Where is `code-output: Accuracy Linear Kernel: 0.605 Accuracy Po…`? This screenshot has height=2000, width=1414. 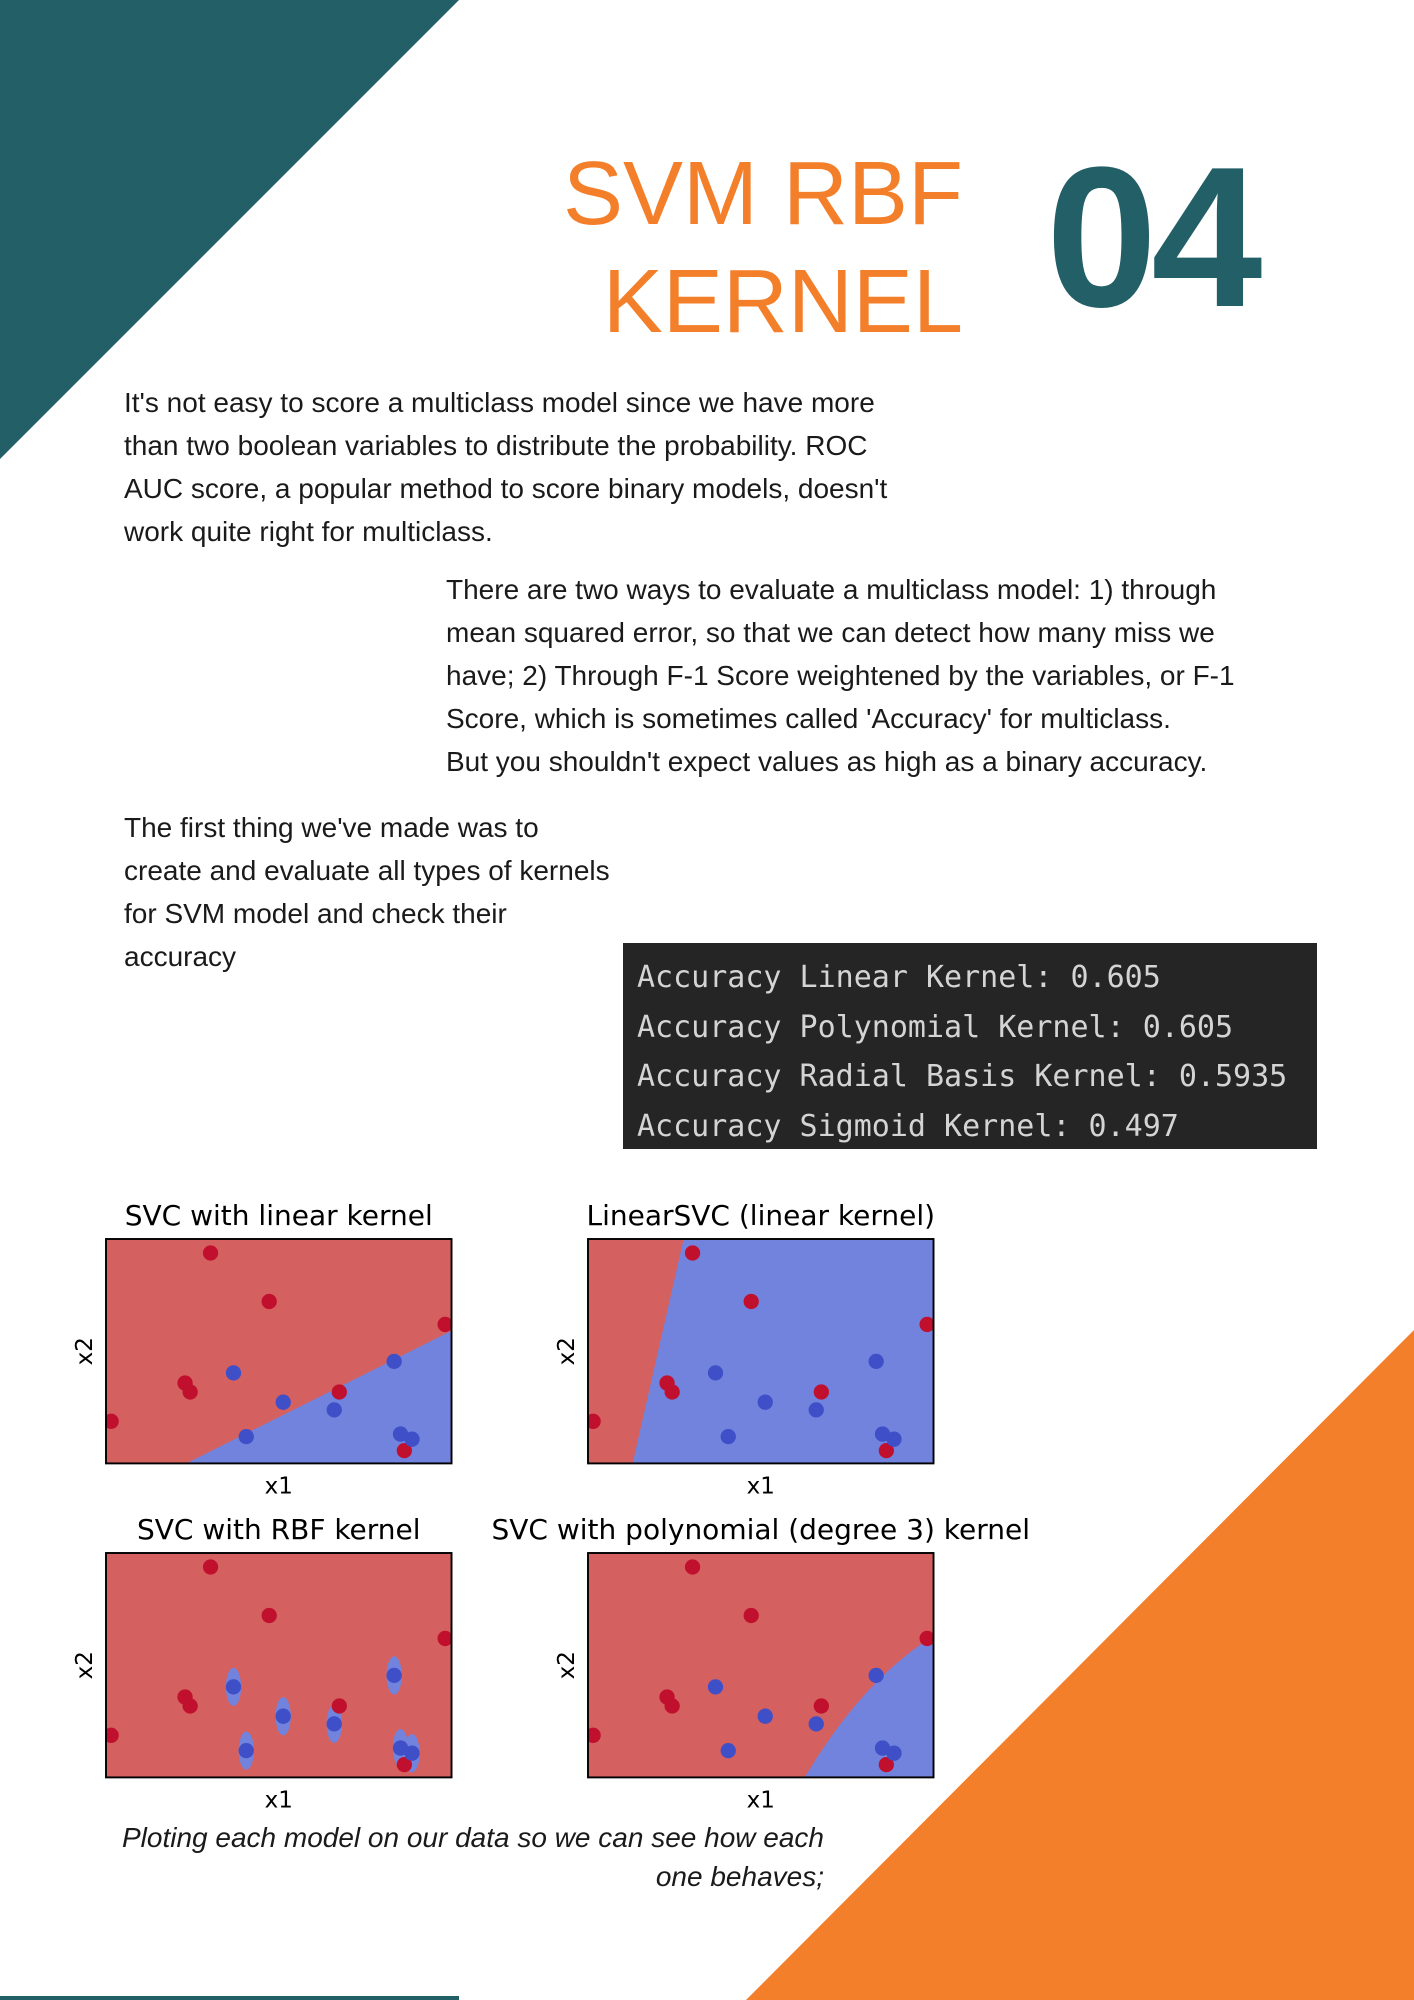 code-output: Accuracy Linear Kernel: 0.605 Accuracy Po… is located at coordinates (970, 1046).